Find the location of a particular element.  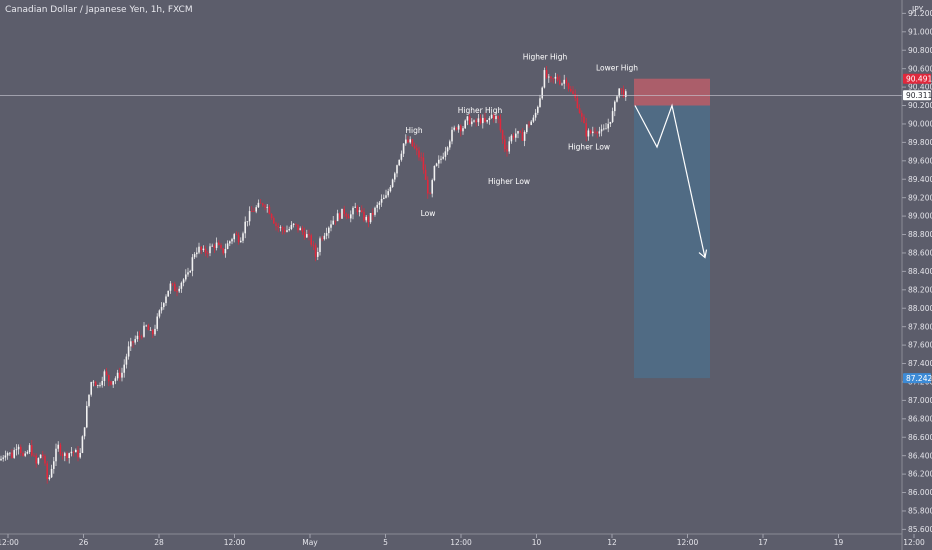

swing-annotation: Higher High is located at coordinates (545, 56).